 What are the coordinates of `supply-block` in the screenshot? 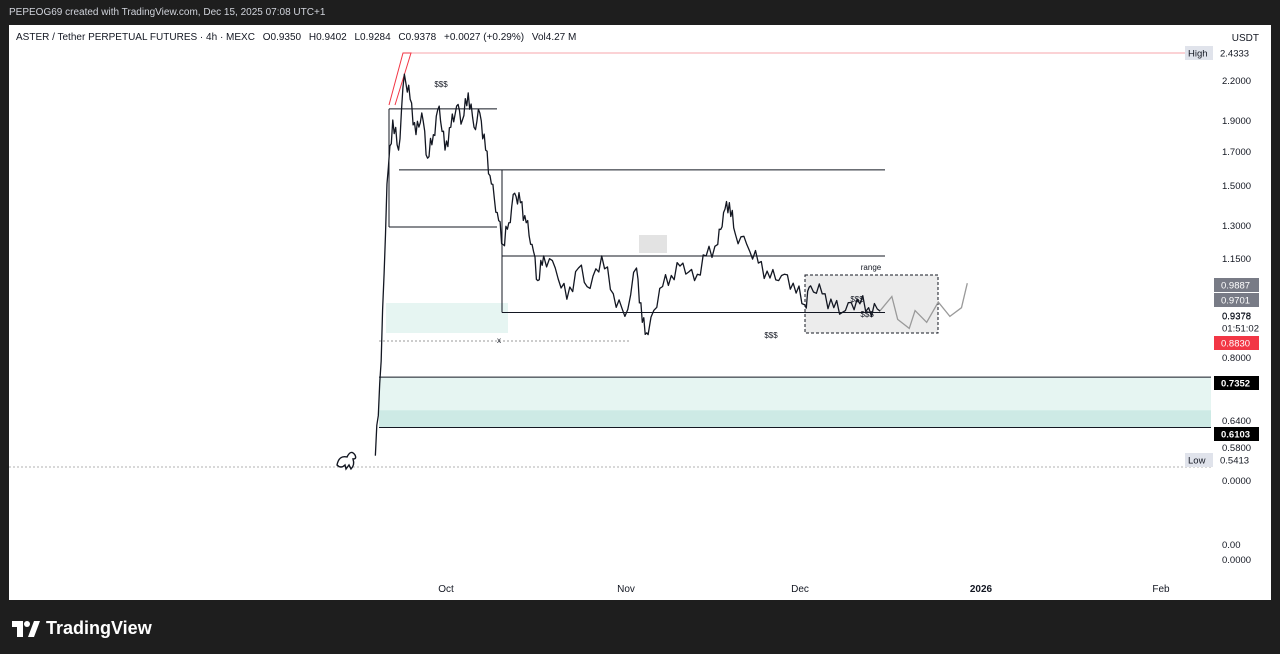 It's located at (653, 244).